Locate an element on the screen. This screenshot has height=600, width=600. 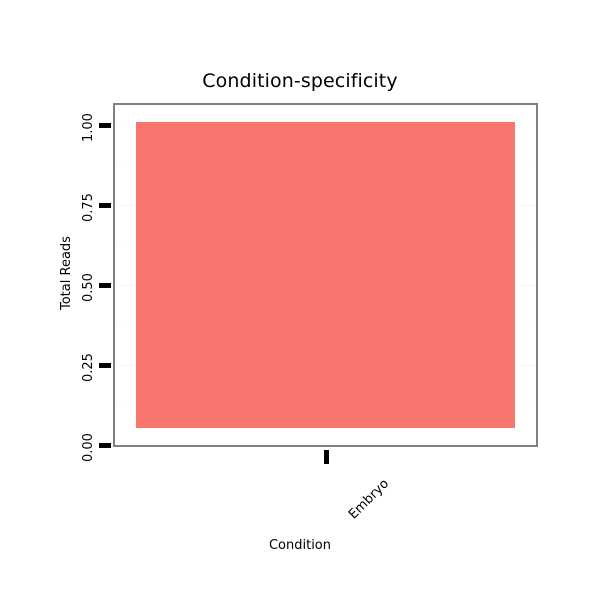
x-tick-label-embryo: Embryo is located at coordinates (369, 499).